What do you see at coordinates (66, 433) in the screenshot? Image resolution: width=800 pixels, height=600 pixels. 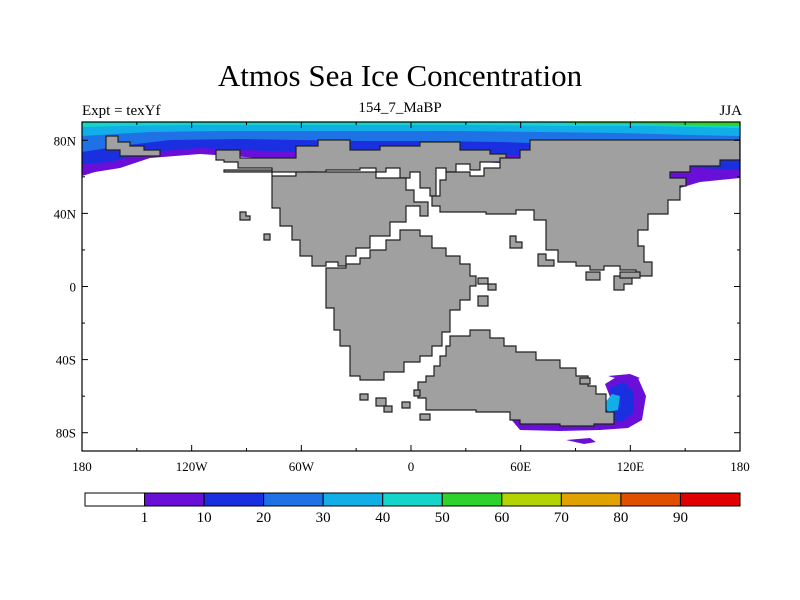 I see `y-tick-label-4: 80S` at bounding box center [66, 433].